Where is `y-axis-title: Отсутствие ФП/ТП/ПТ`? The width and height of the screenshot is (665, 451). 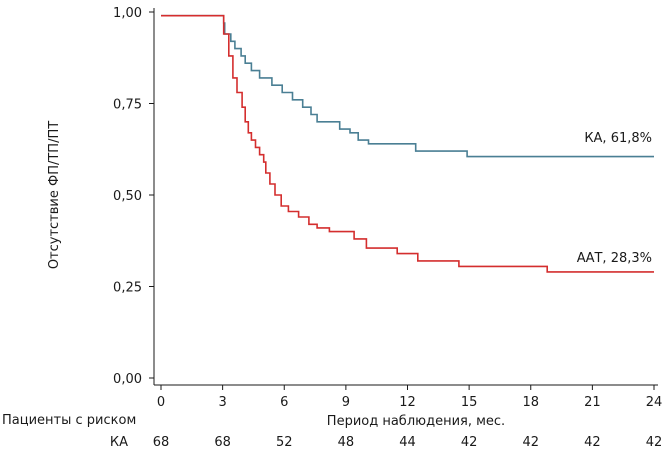
y-axis-title: Отсутствие ФП/ТП/ПТ is located at coordinates (54, 195).